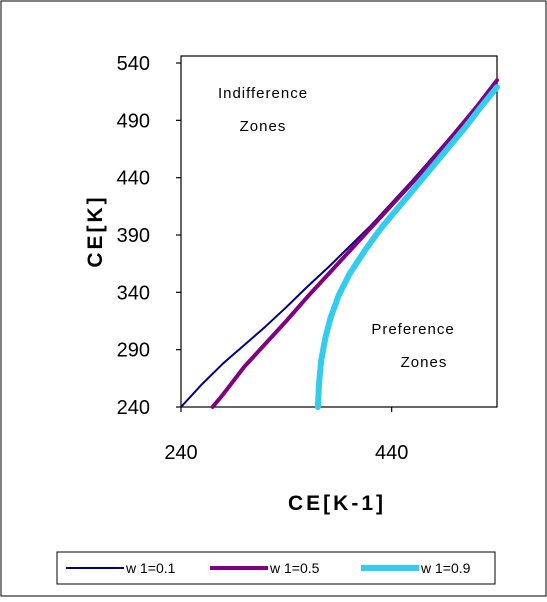 The image size is (547, 602). I want to click on legend: w 1=0.1 w 1=0.5 w 1=0.9, so click(268, 568).